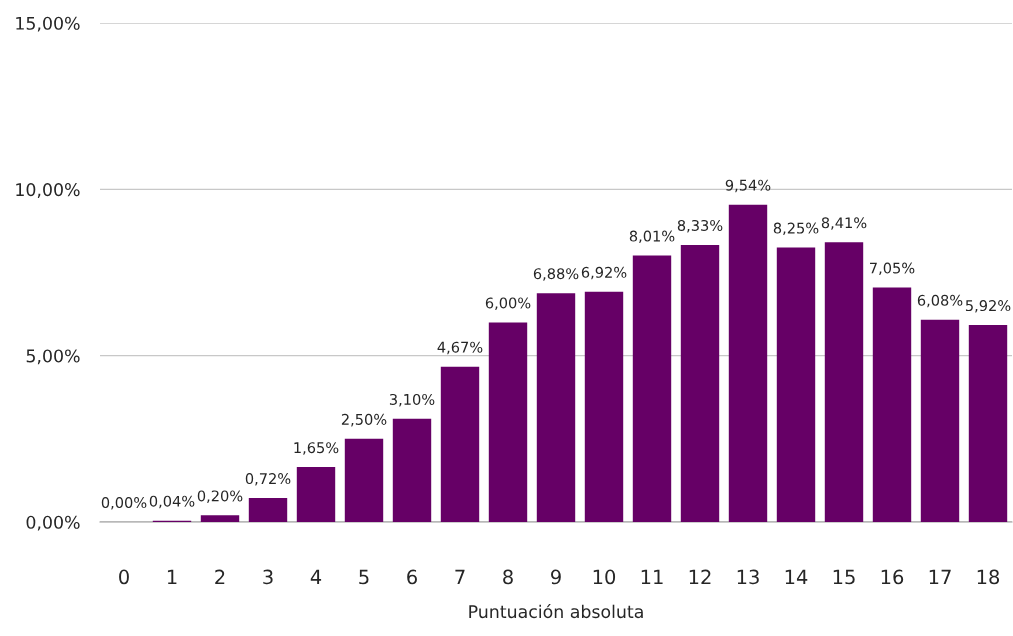  I want to click on data-label: 0,04%, so click(172, 502).